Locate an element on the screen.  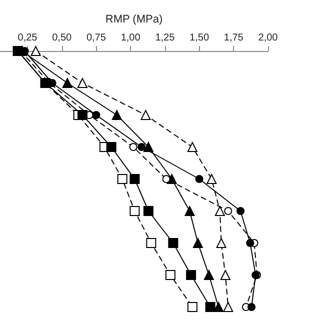
x-tick-label: 0,25 is located at coordinates (28, 38).